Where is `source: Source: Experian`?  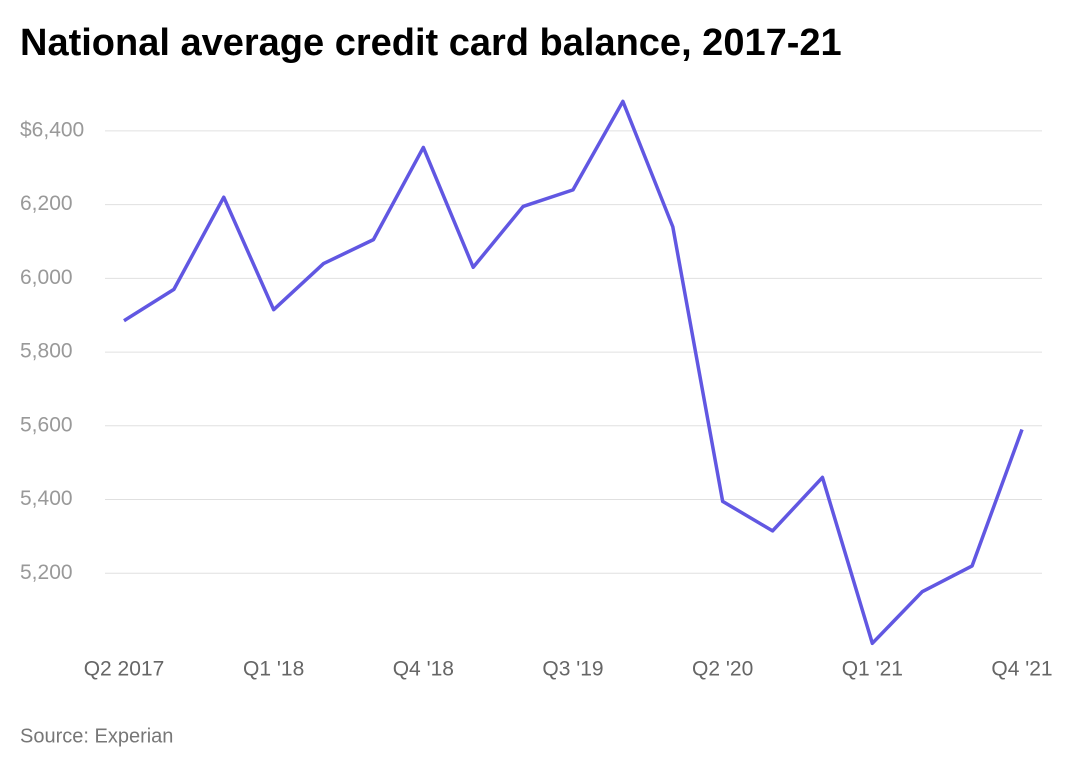 source: Source: Experian is located at coordinates (96, 736).